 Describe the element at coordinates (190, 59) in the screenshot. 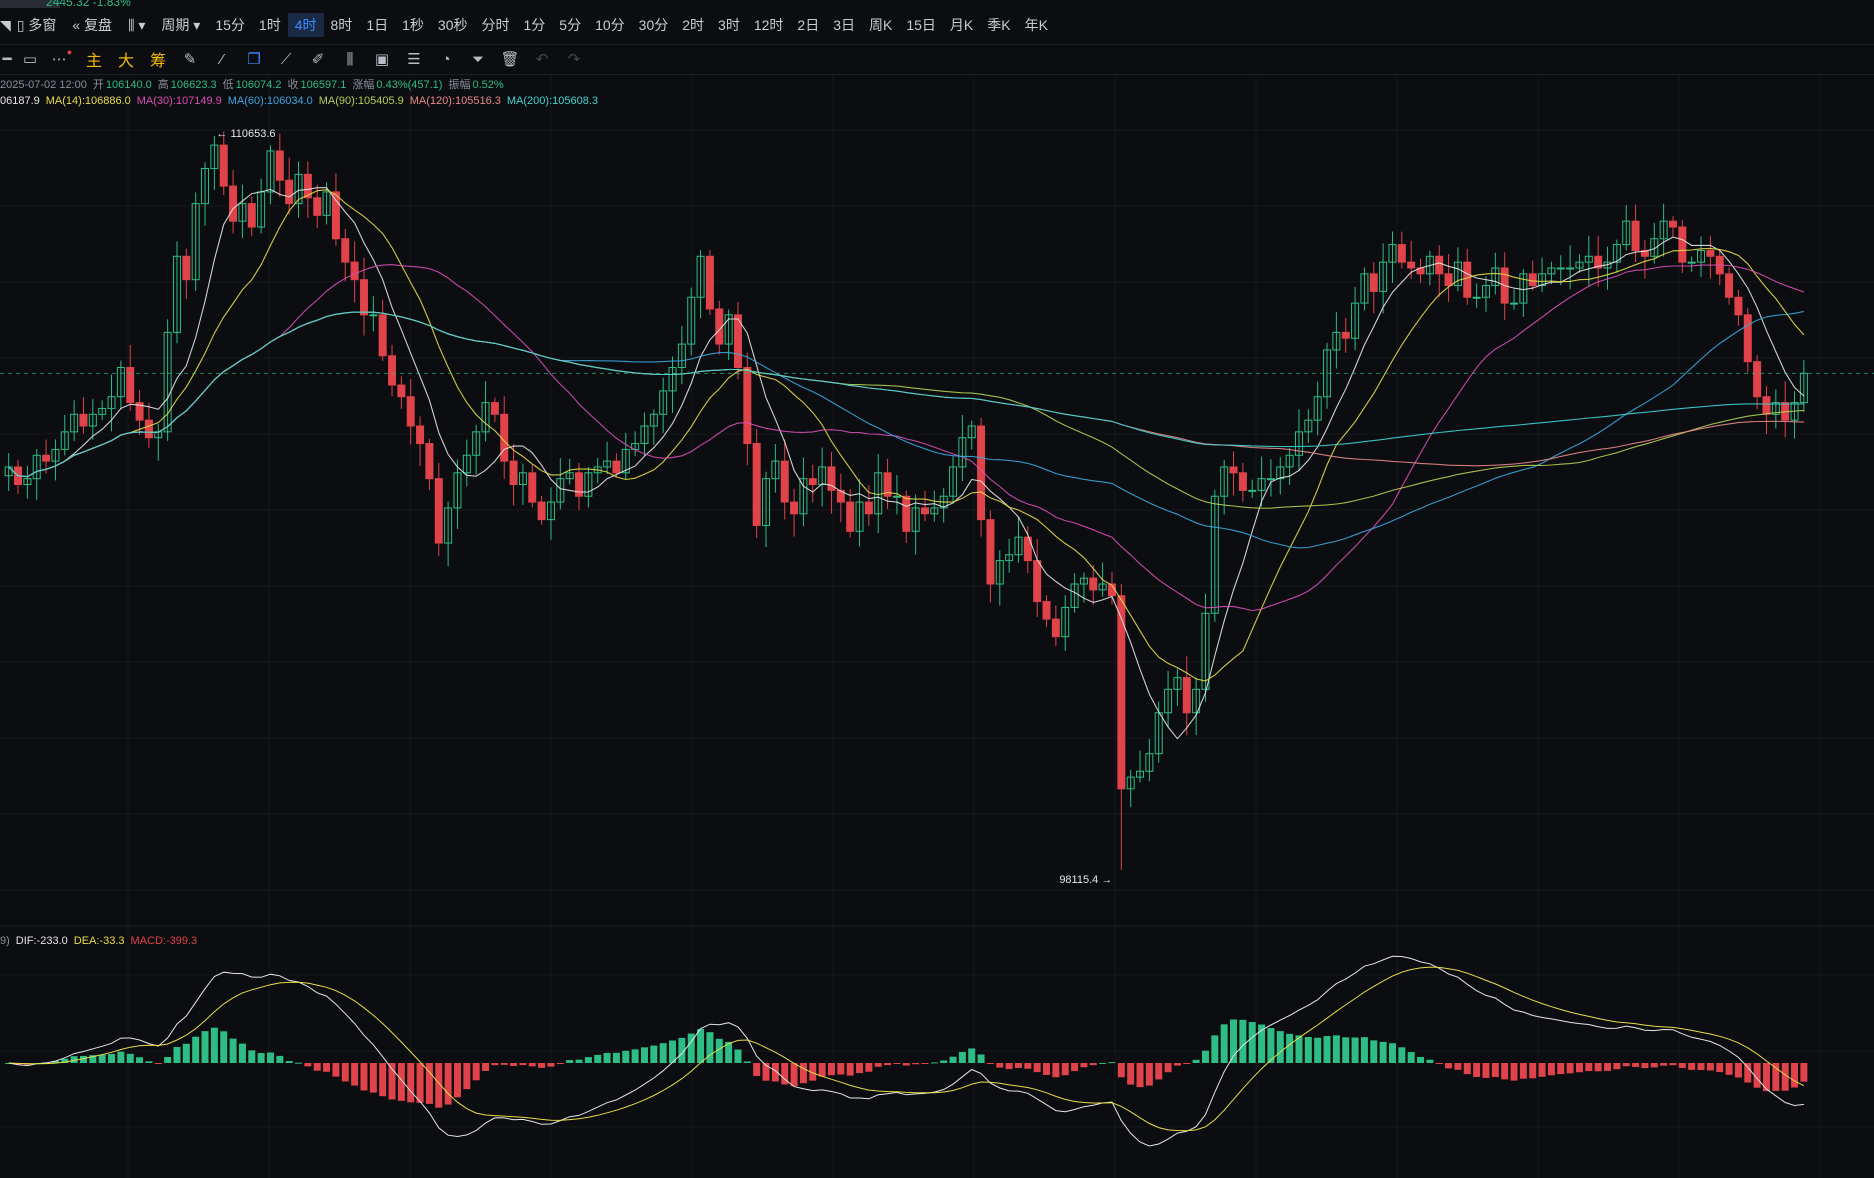

I see `edit-icon: ✎` at that location.